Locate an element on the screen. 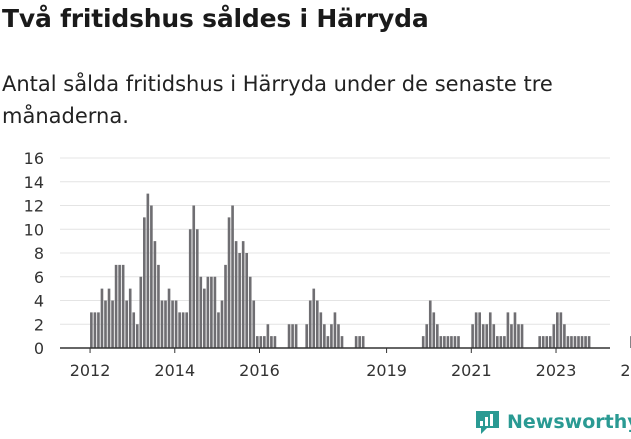  y-tick-label: 4 is located at coordinates (39, 301).